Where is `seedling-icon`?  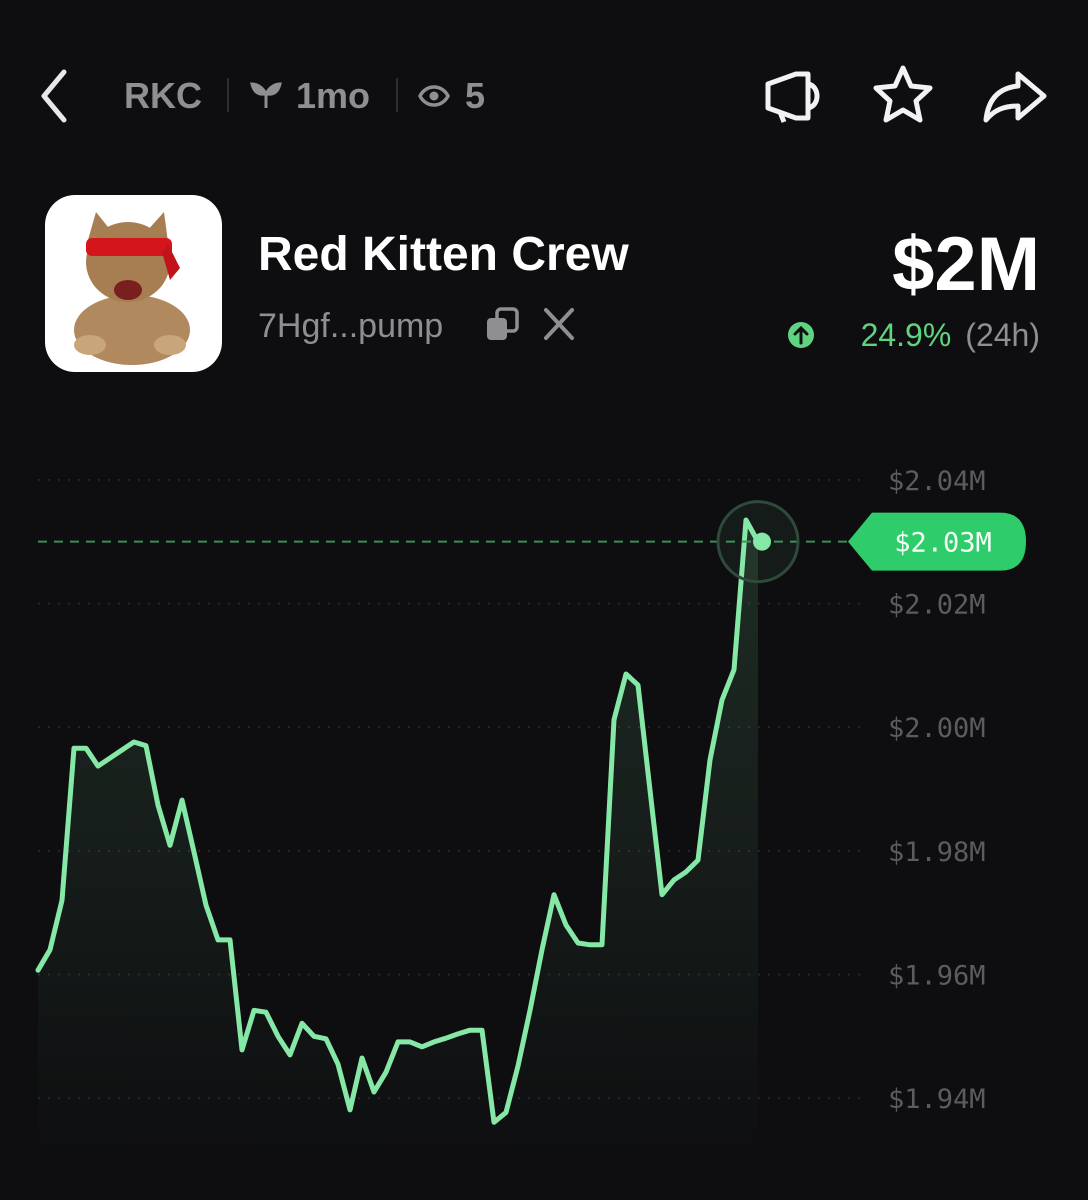
seedling-icon is located at coordinates (266, 95).